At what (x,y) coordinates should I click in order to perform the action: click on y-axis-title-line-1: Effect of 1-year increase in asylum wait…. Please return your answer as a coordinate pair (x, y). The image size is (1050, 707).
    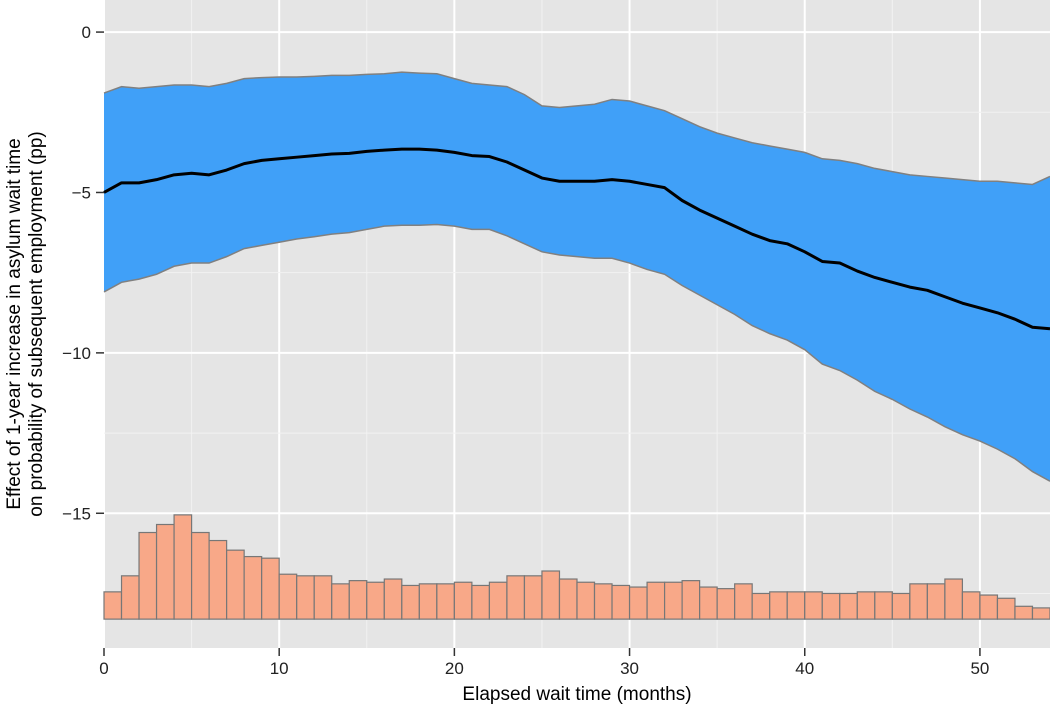
    Looking at the image, I should click on (14, 323).